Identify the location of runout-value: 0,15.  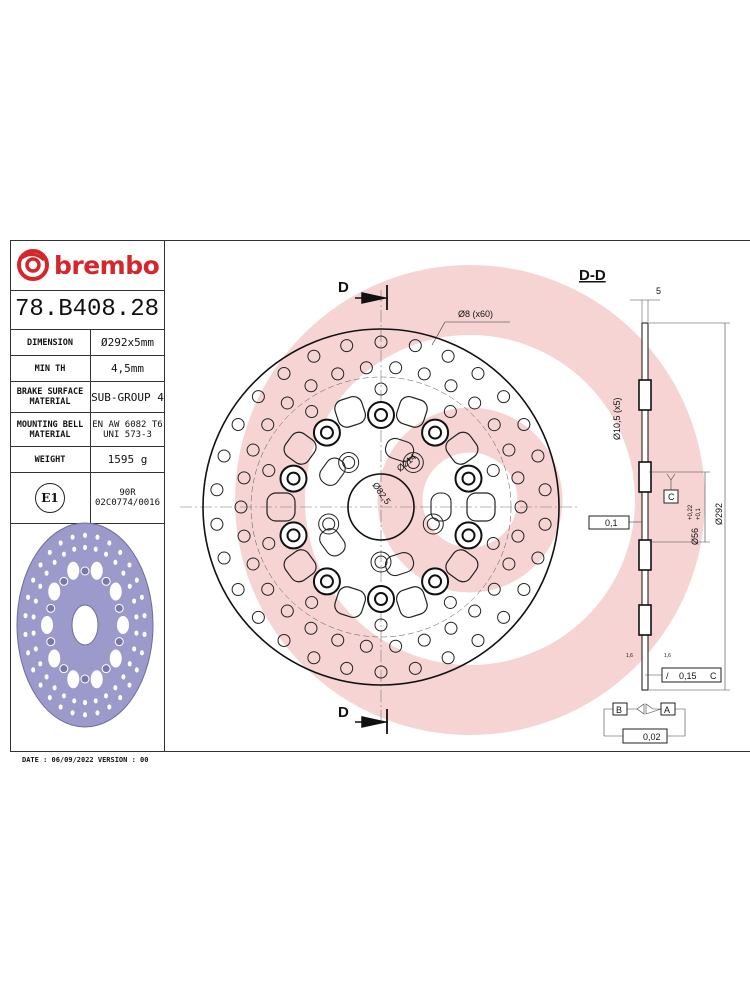
(688, 676).